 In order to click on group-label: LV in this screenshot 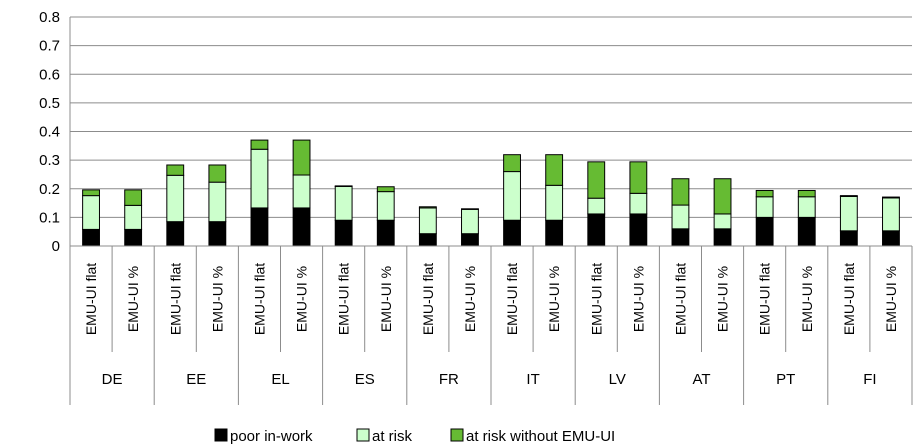, I will do `click(617, 379)`.